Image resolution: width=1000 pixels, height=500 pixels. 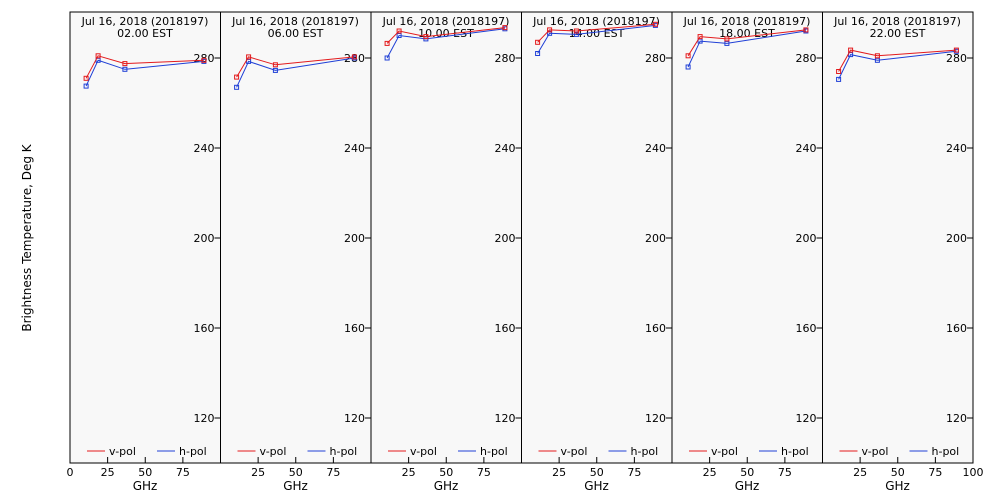 What do you see at coordinates (898, 33) in the screenshot?
I see `panel-title-time: 22.00 EST` at bounding box center [898, 33].